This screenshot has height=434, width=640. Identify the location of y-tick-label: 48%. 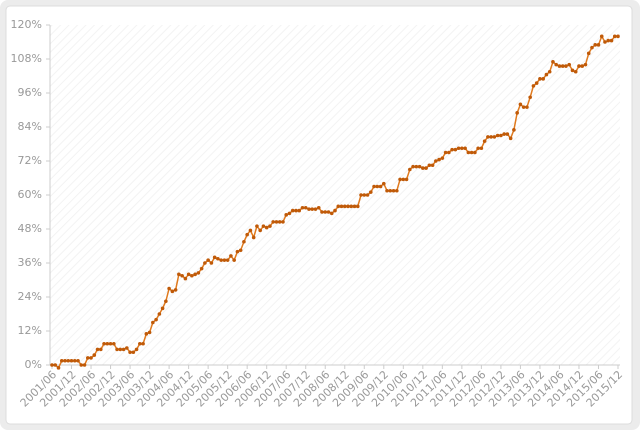
(30, 228).